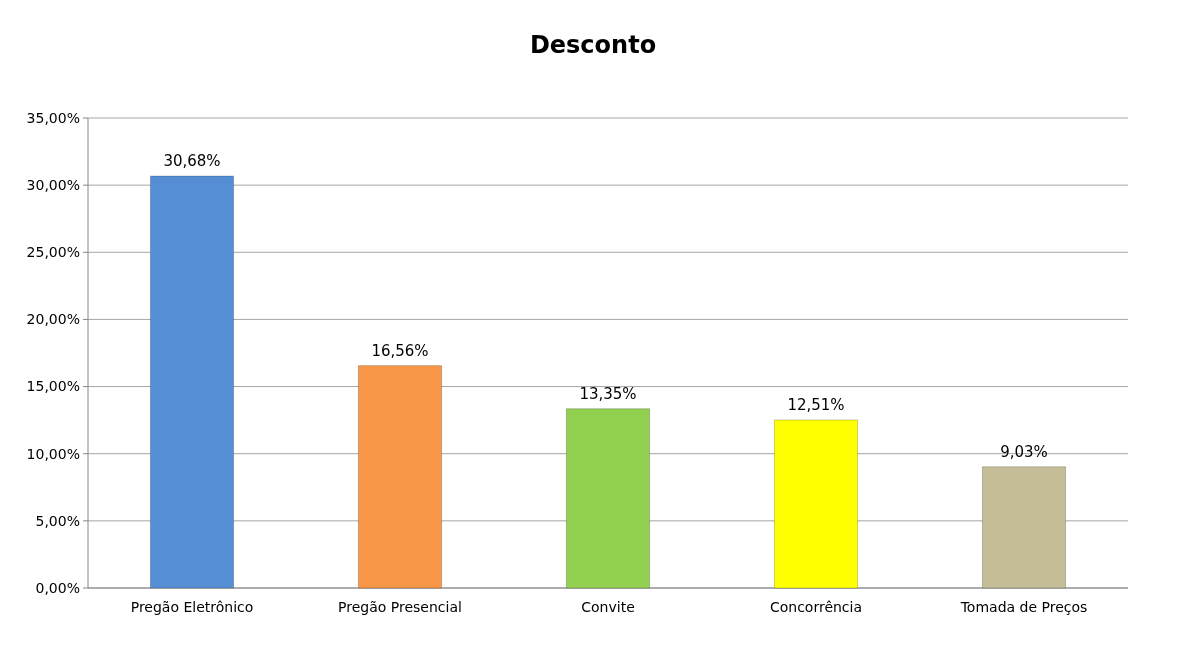 The width and height of the screenshot is (1187, 646). What do you see at coordinates (53, 117) in the screenshot?
I see `y-tick-label: 35,00%` at bounding box center [53, 117].